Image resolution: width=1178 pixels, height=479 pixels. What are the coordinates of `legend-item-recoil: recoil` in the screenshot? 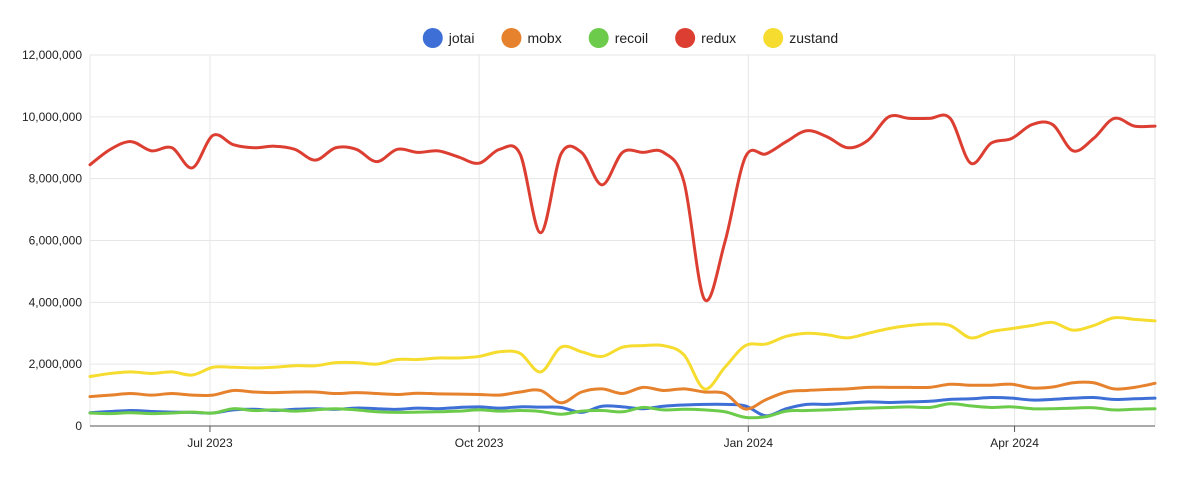 It's located at (618, 38).